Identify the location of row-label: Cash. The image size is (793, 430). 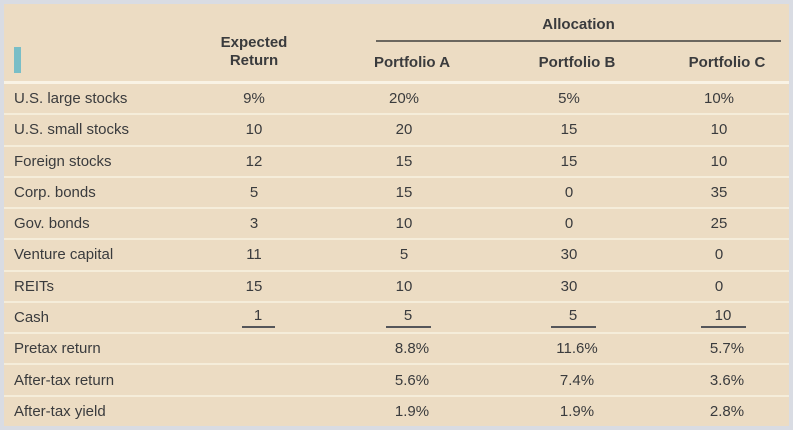
(32, 317).